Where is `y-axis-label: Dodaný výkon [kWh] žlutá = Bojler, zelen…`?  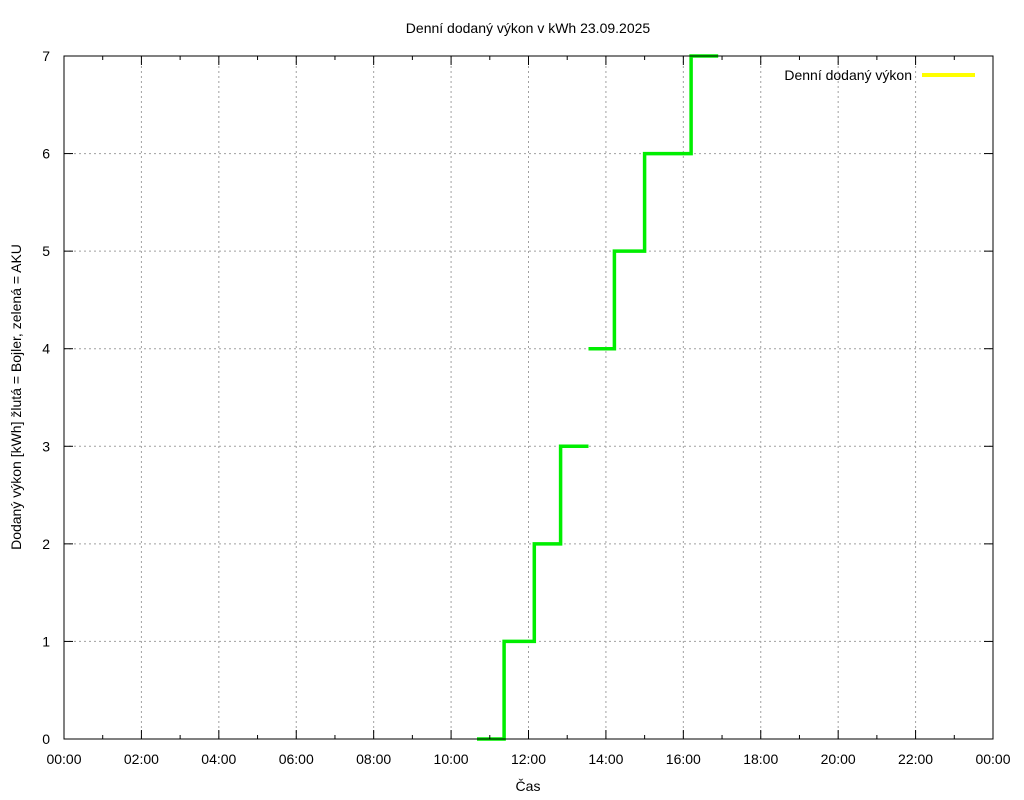
y-axis-label: Dodaný výkon [kWh] žlutá = Bojler, zelen… is located at coordinates (16, 397).